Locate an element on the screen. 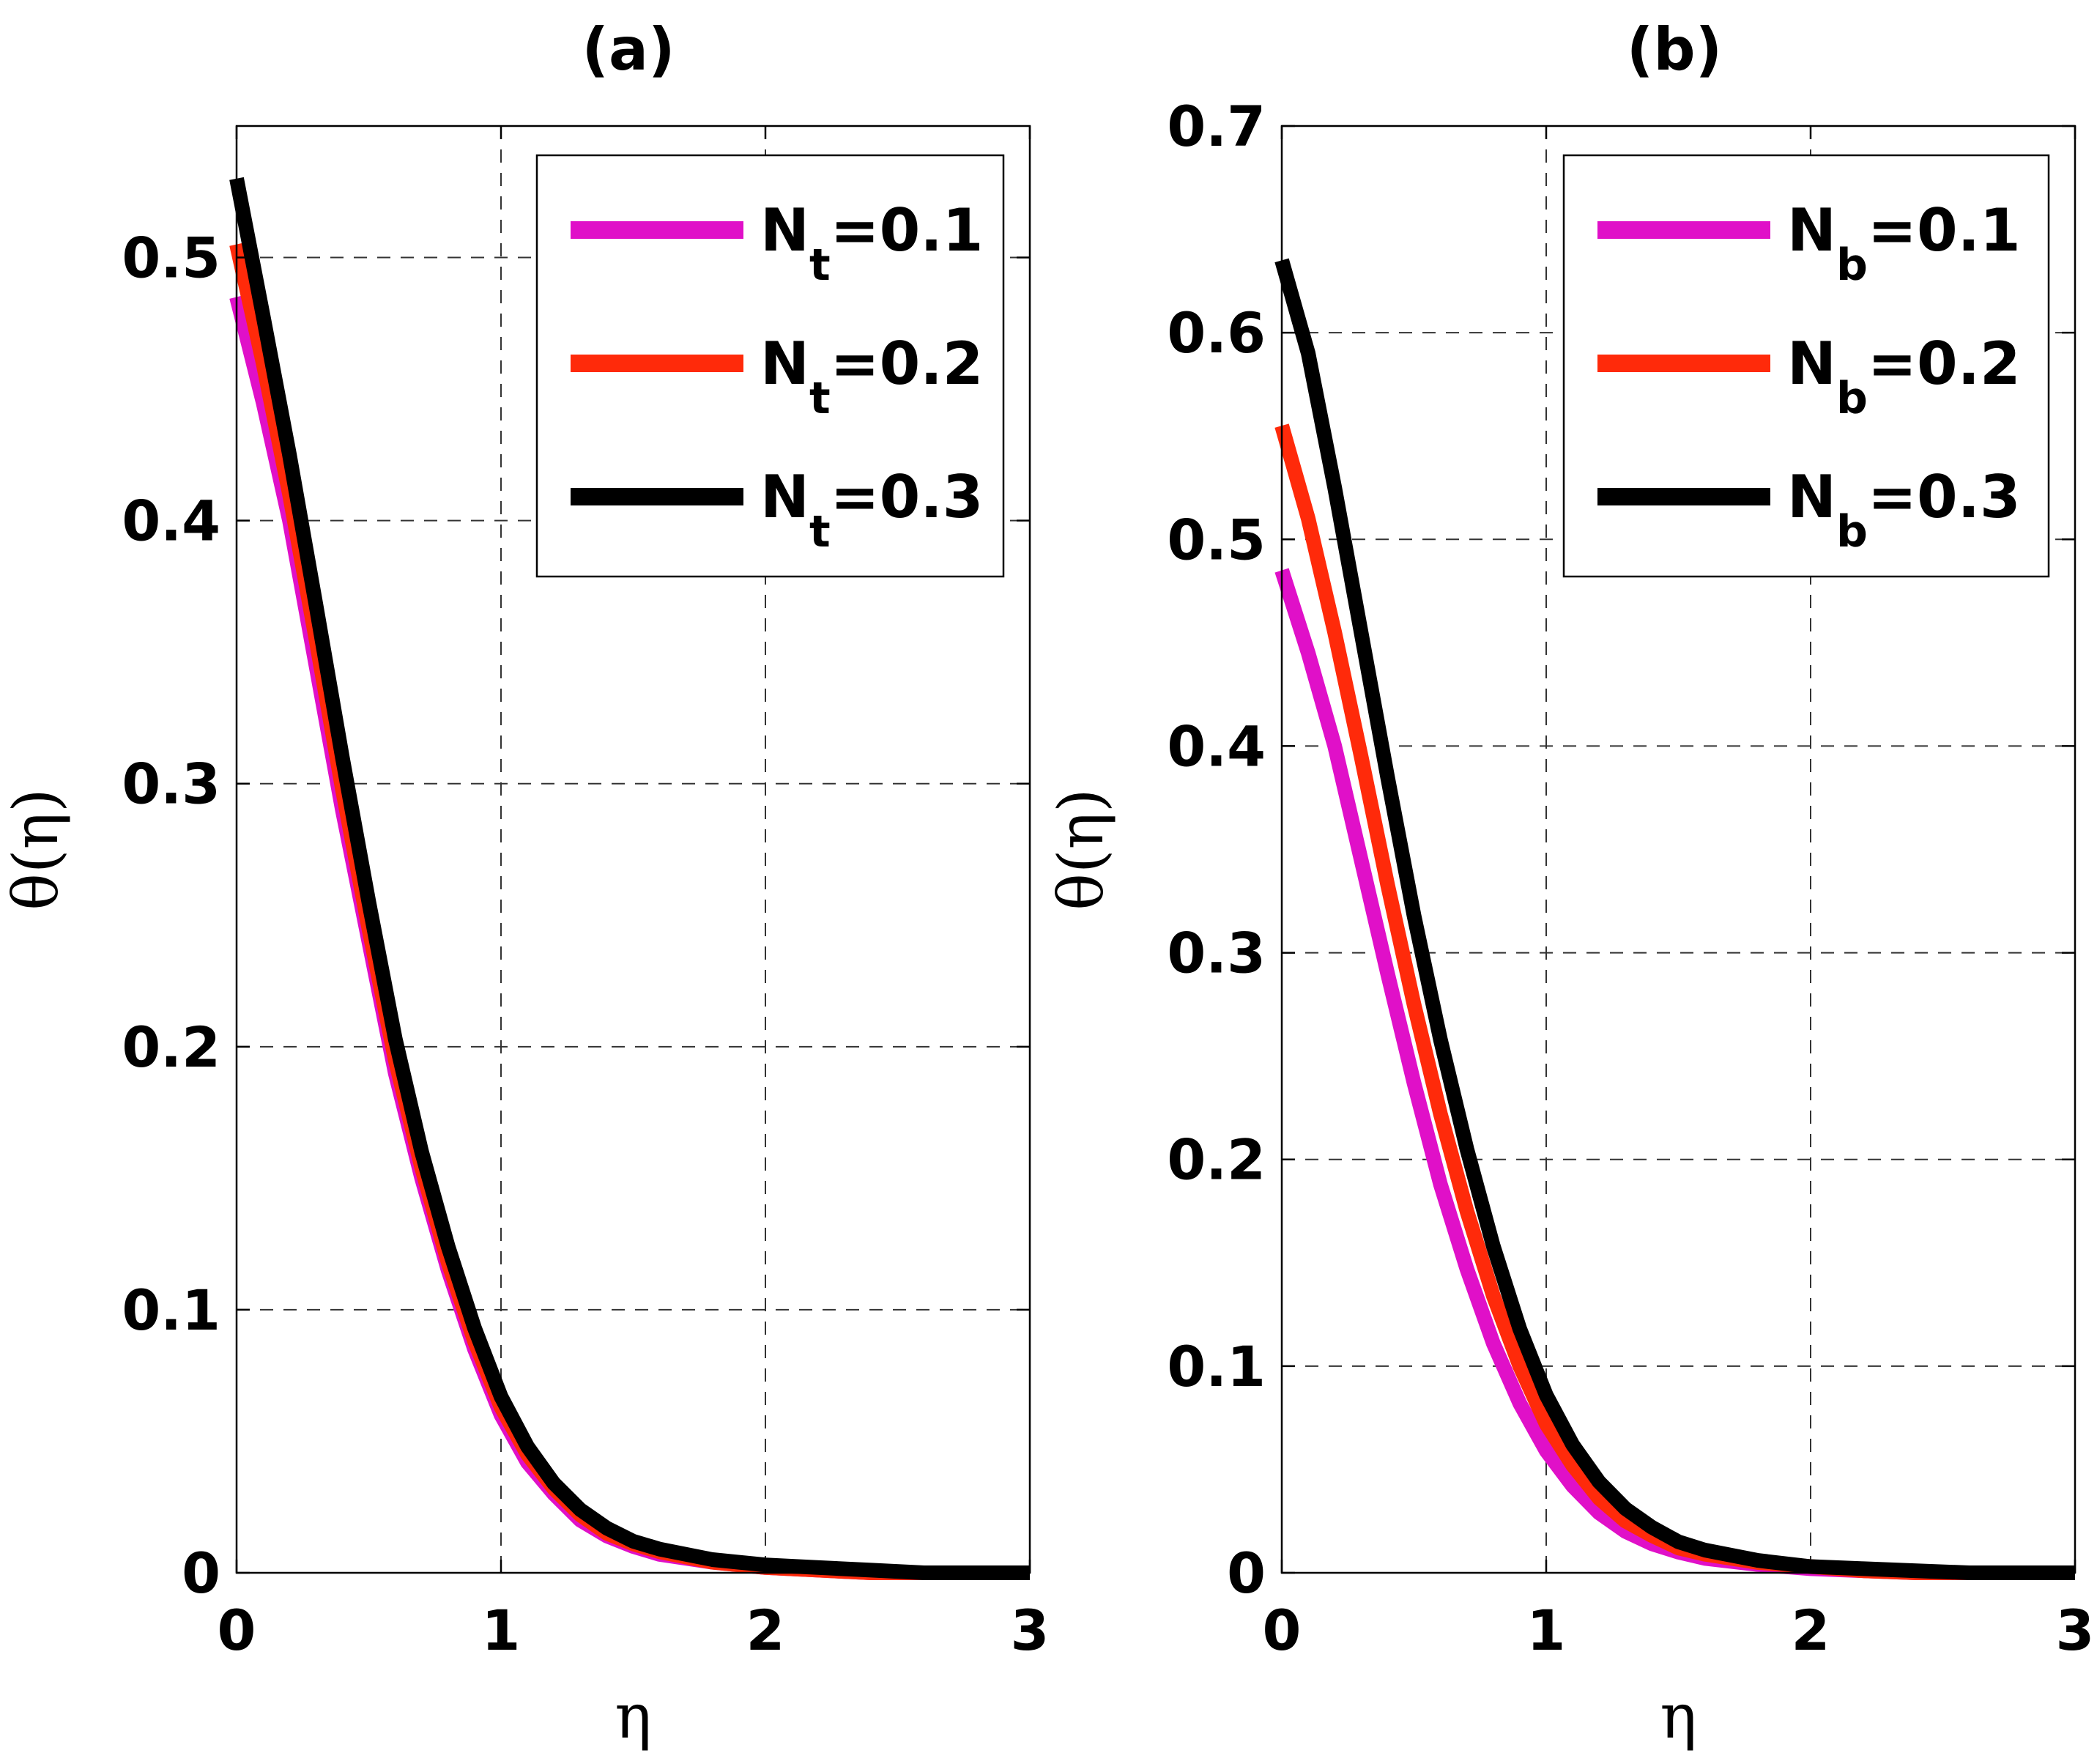  panel-title: (a) is located at coordinates (628, 49).